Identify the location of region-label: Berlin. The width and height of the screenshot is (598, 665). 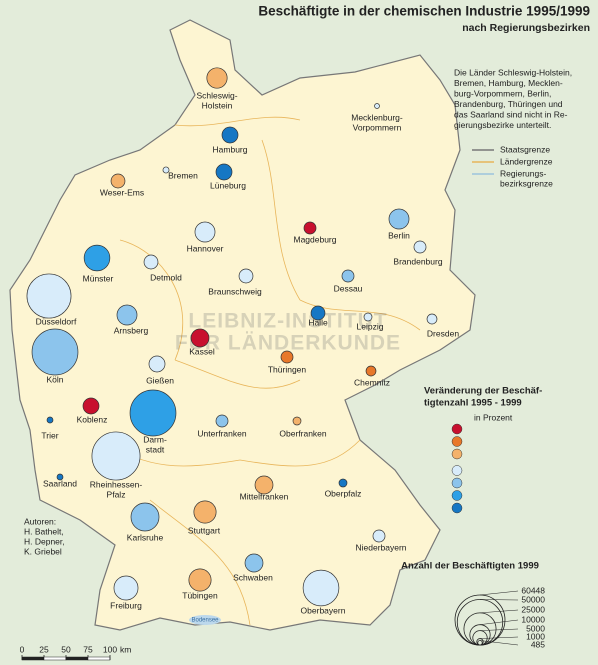
(399, 235).